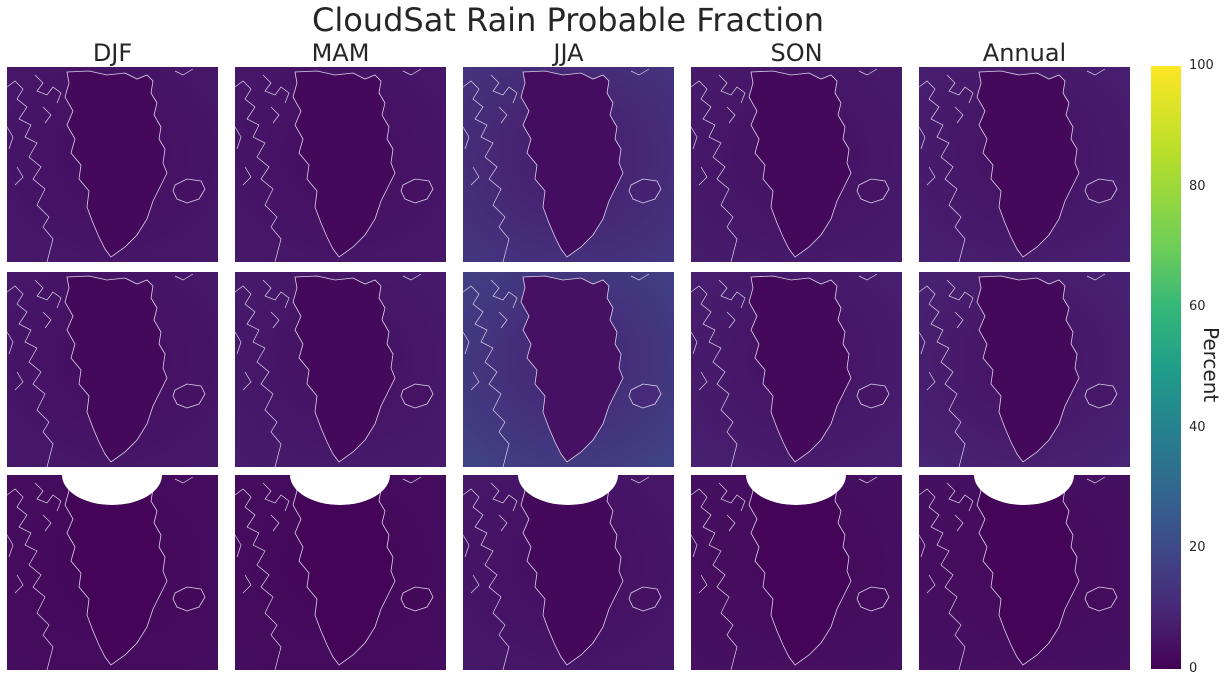 The height and width of the screenshot is (685, 1224). What do you see at coordinates (1211, 365) in the screenshot?
I see `colorbar-label: Percent` at bounding box center [1211, 365].